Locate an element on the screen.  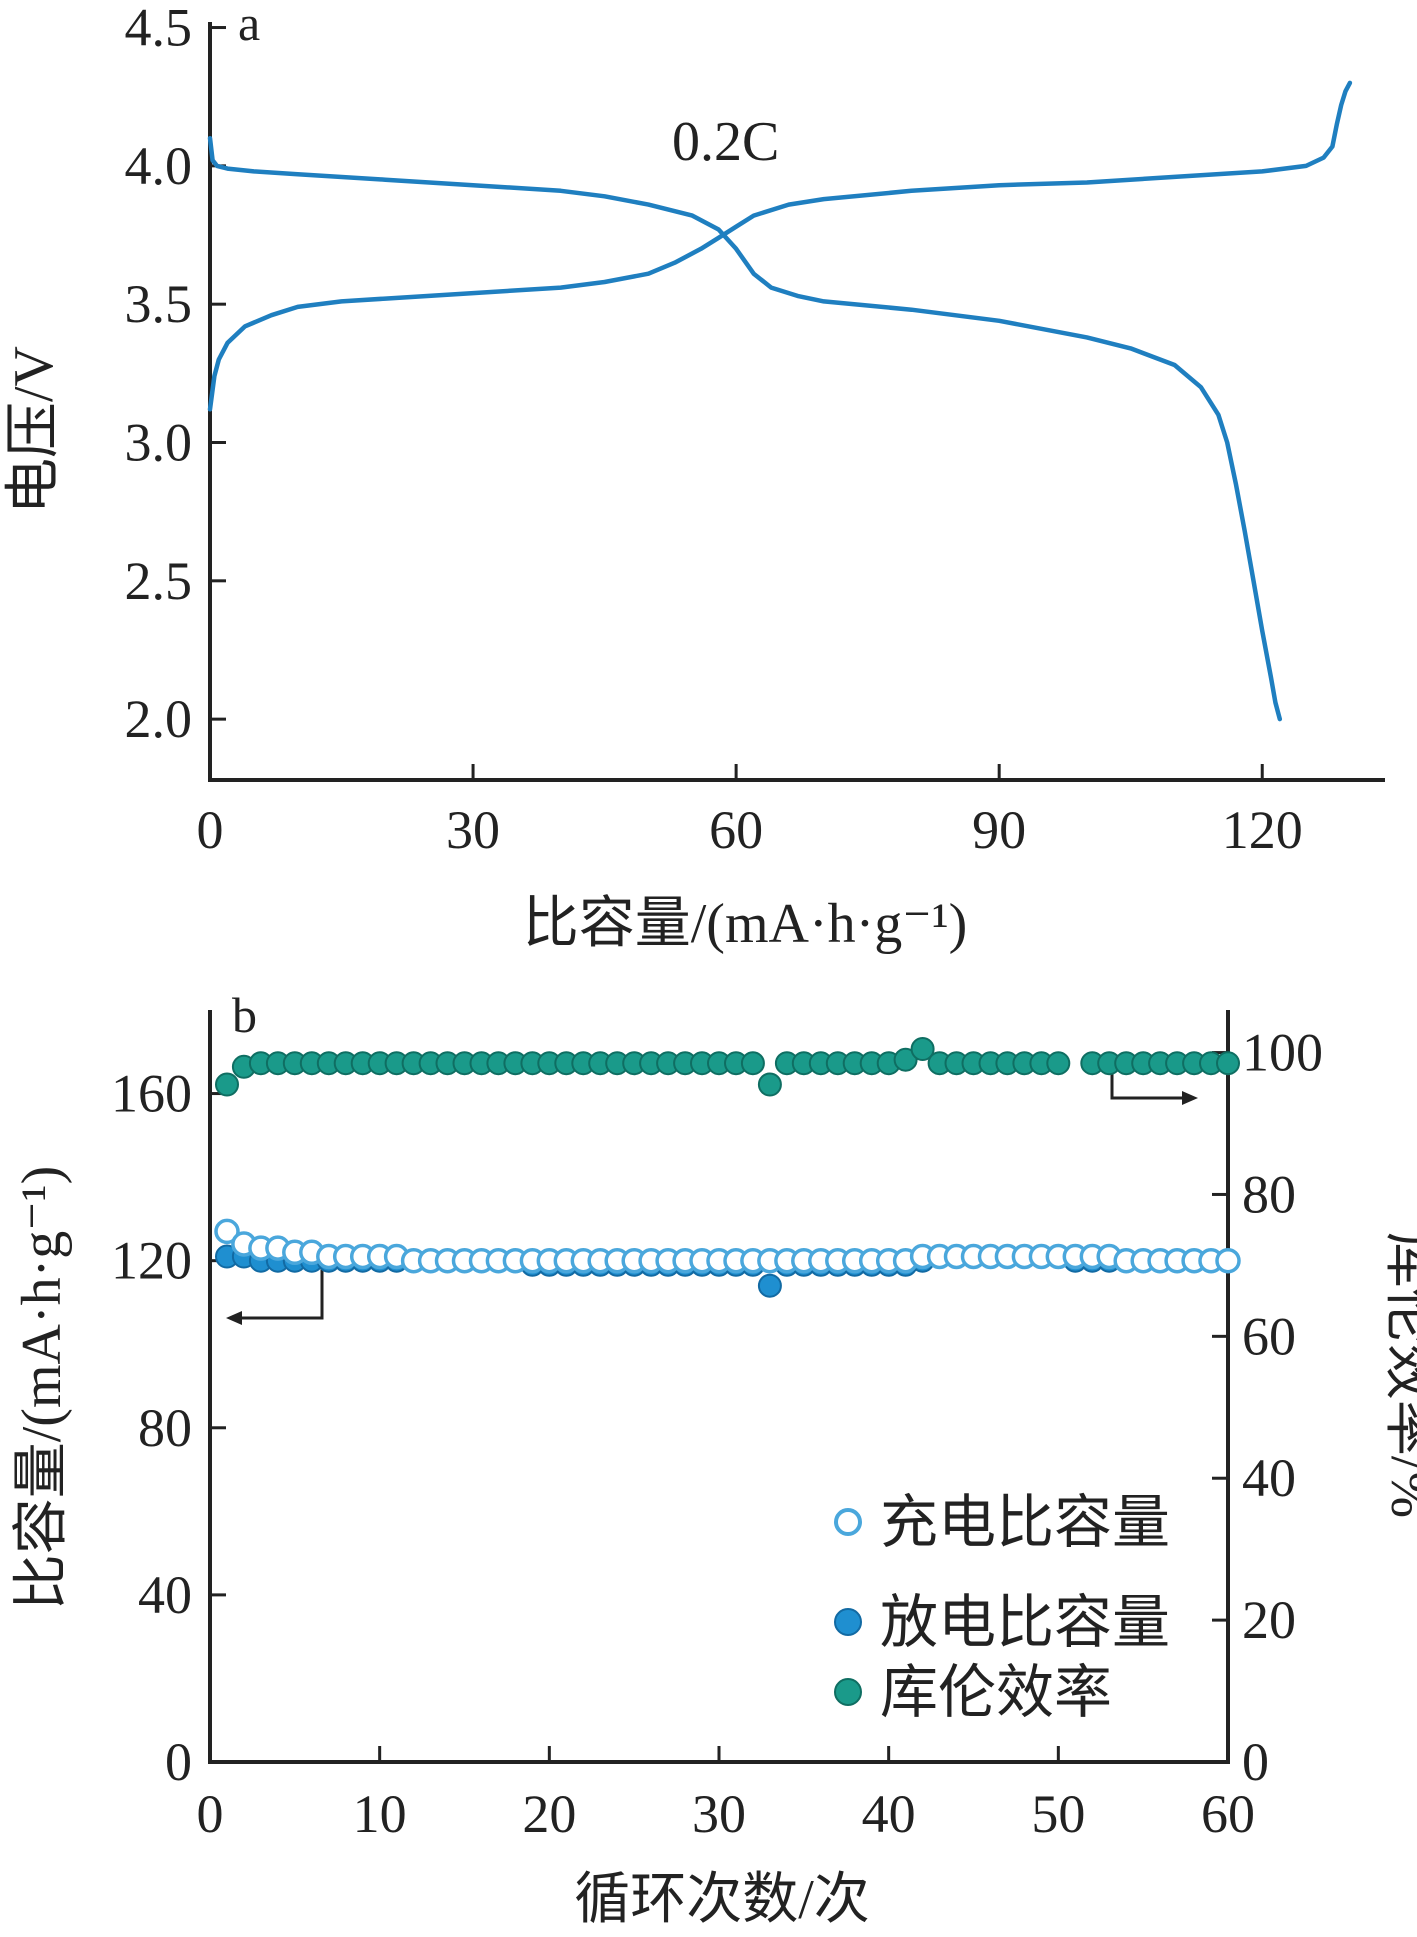
legend: 充电比容量 放电比容量 库伦效率 is located at coordinates (1002, 1607).